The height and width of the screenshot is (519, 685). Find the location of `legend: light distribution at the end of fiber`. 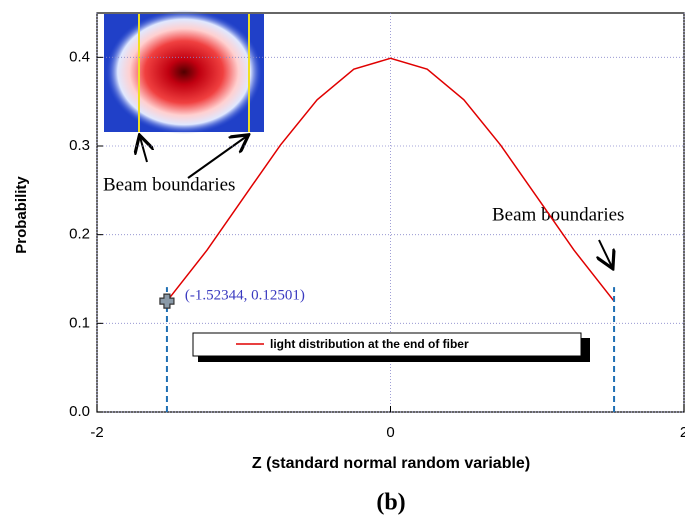

legend: light distribution at the end of fiber is located at coordinates (391, 347).